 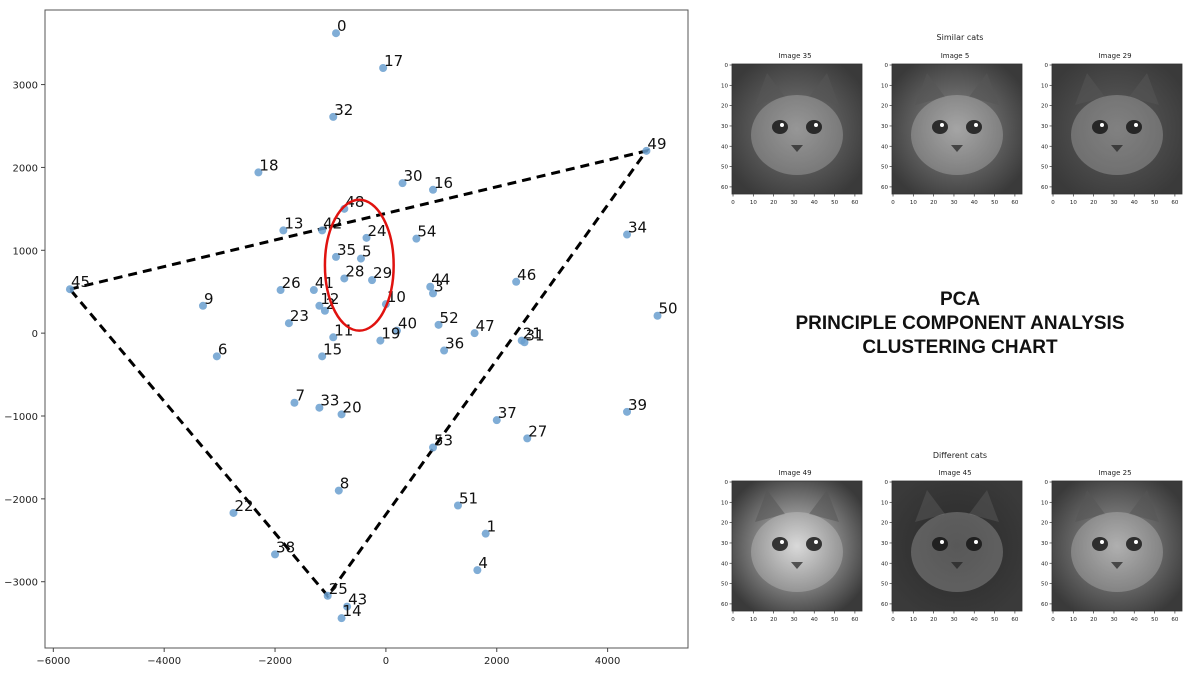 I want to click on cat-image-title: Image 49, so click(x=795, y=473).